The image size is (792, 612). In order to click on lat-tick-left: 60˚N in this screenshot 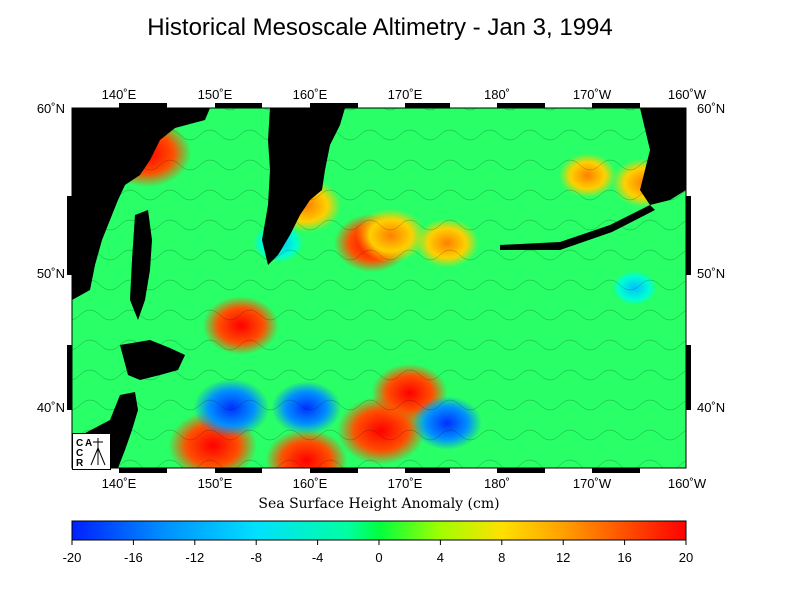, I will do `click(51, 108)`.